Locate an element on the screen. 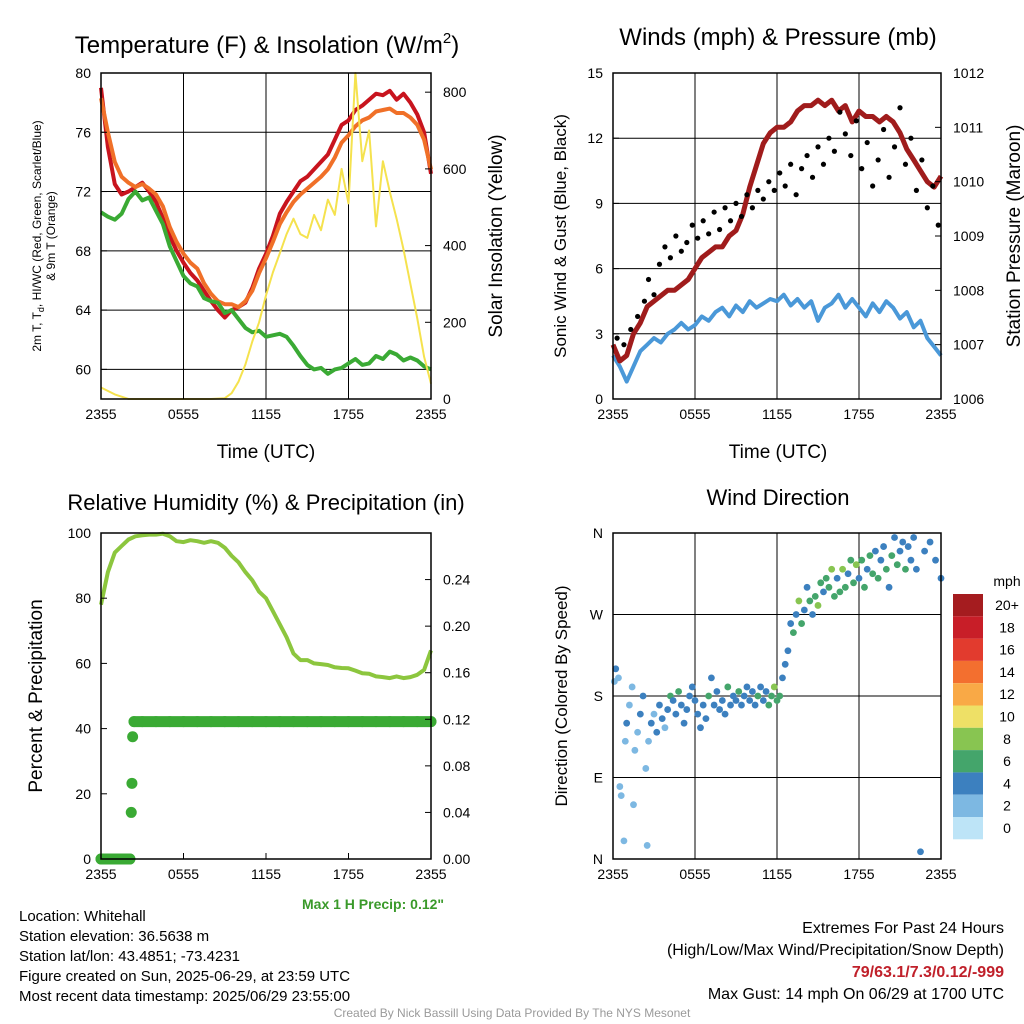 The height and width of the screenshot is (1024, 1024). wind-direction-xtick-label: 1155 is located at coordinates (777, 874).